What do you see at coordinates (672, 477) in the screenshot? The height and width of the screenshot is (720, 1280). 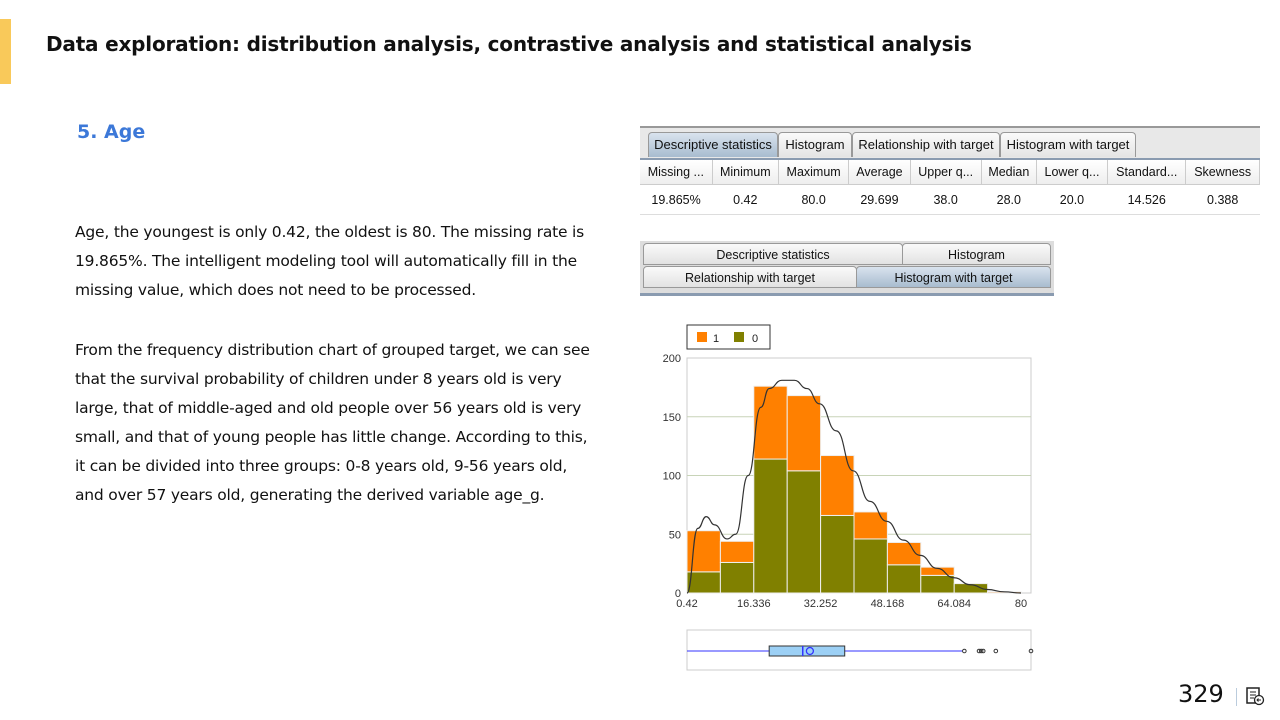 I see `y-tick-label: 100` at bounding box center [672, 477].